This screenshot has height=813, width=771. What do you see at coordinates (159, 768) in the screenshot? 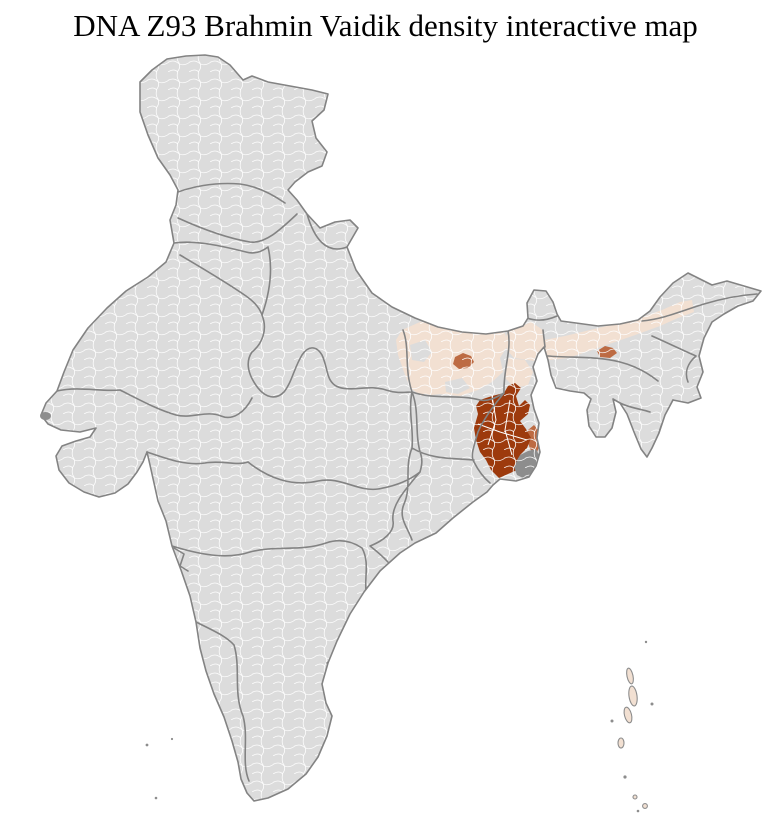
I see `lakshadweep-islands` at bounding box center [159, 768].